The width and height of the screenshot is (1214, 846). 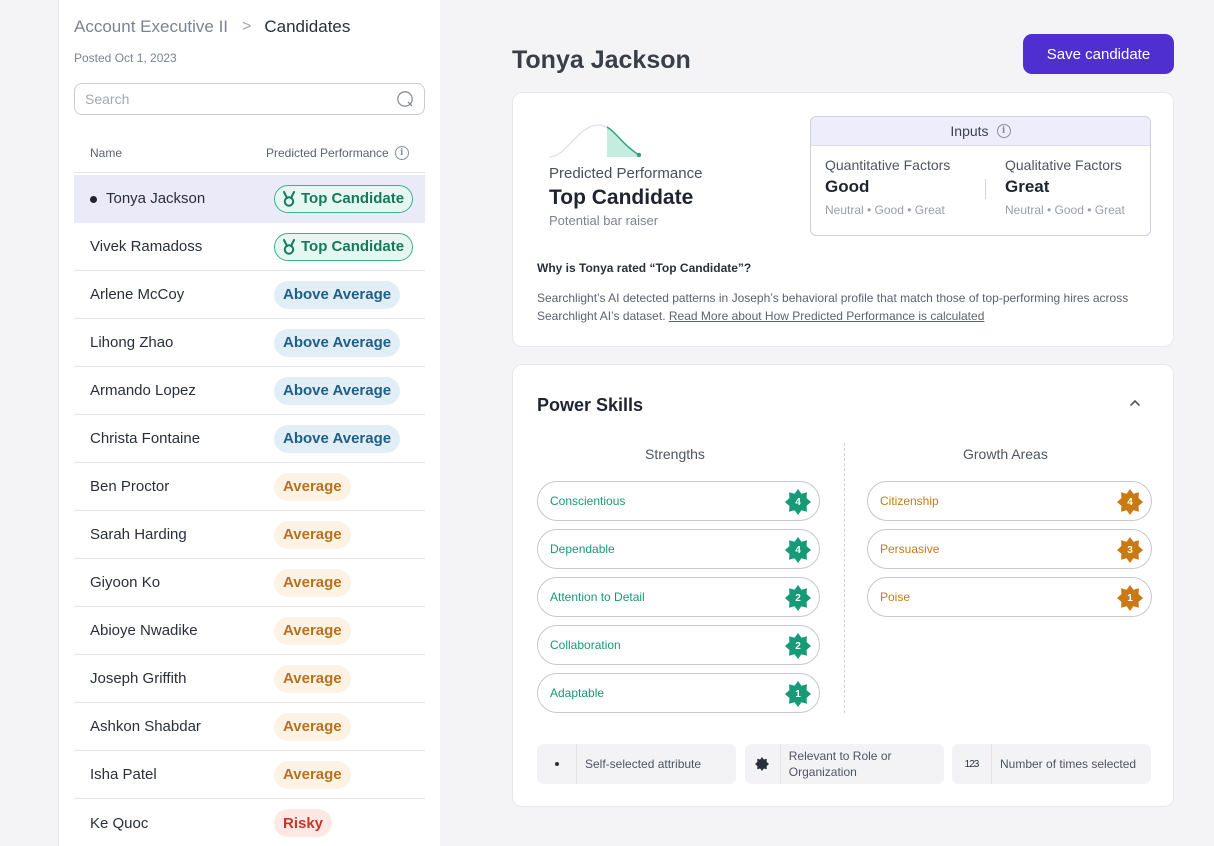 I want to click on quant-value: Good, so click(x=847, y=186).